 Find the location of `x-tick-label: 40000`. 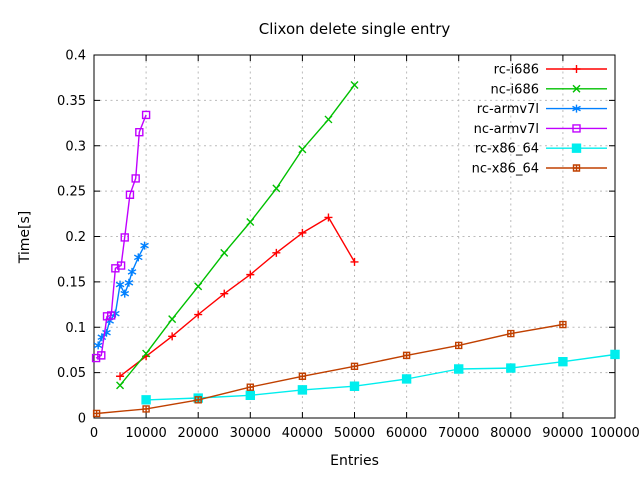

x-tick-label: 40000 is located at coordinates (302, 433).